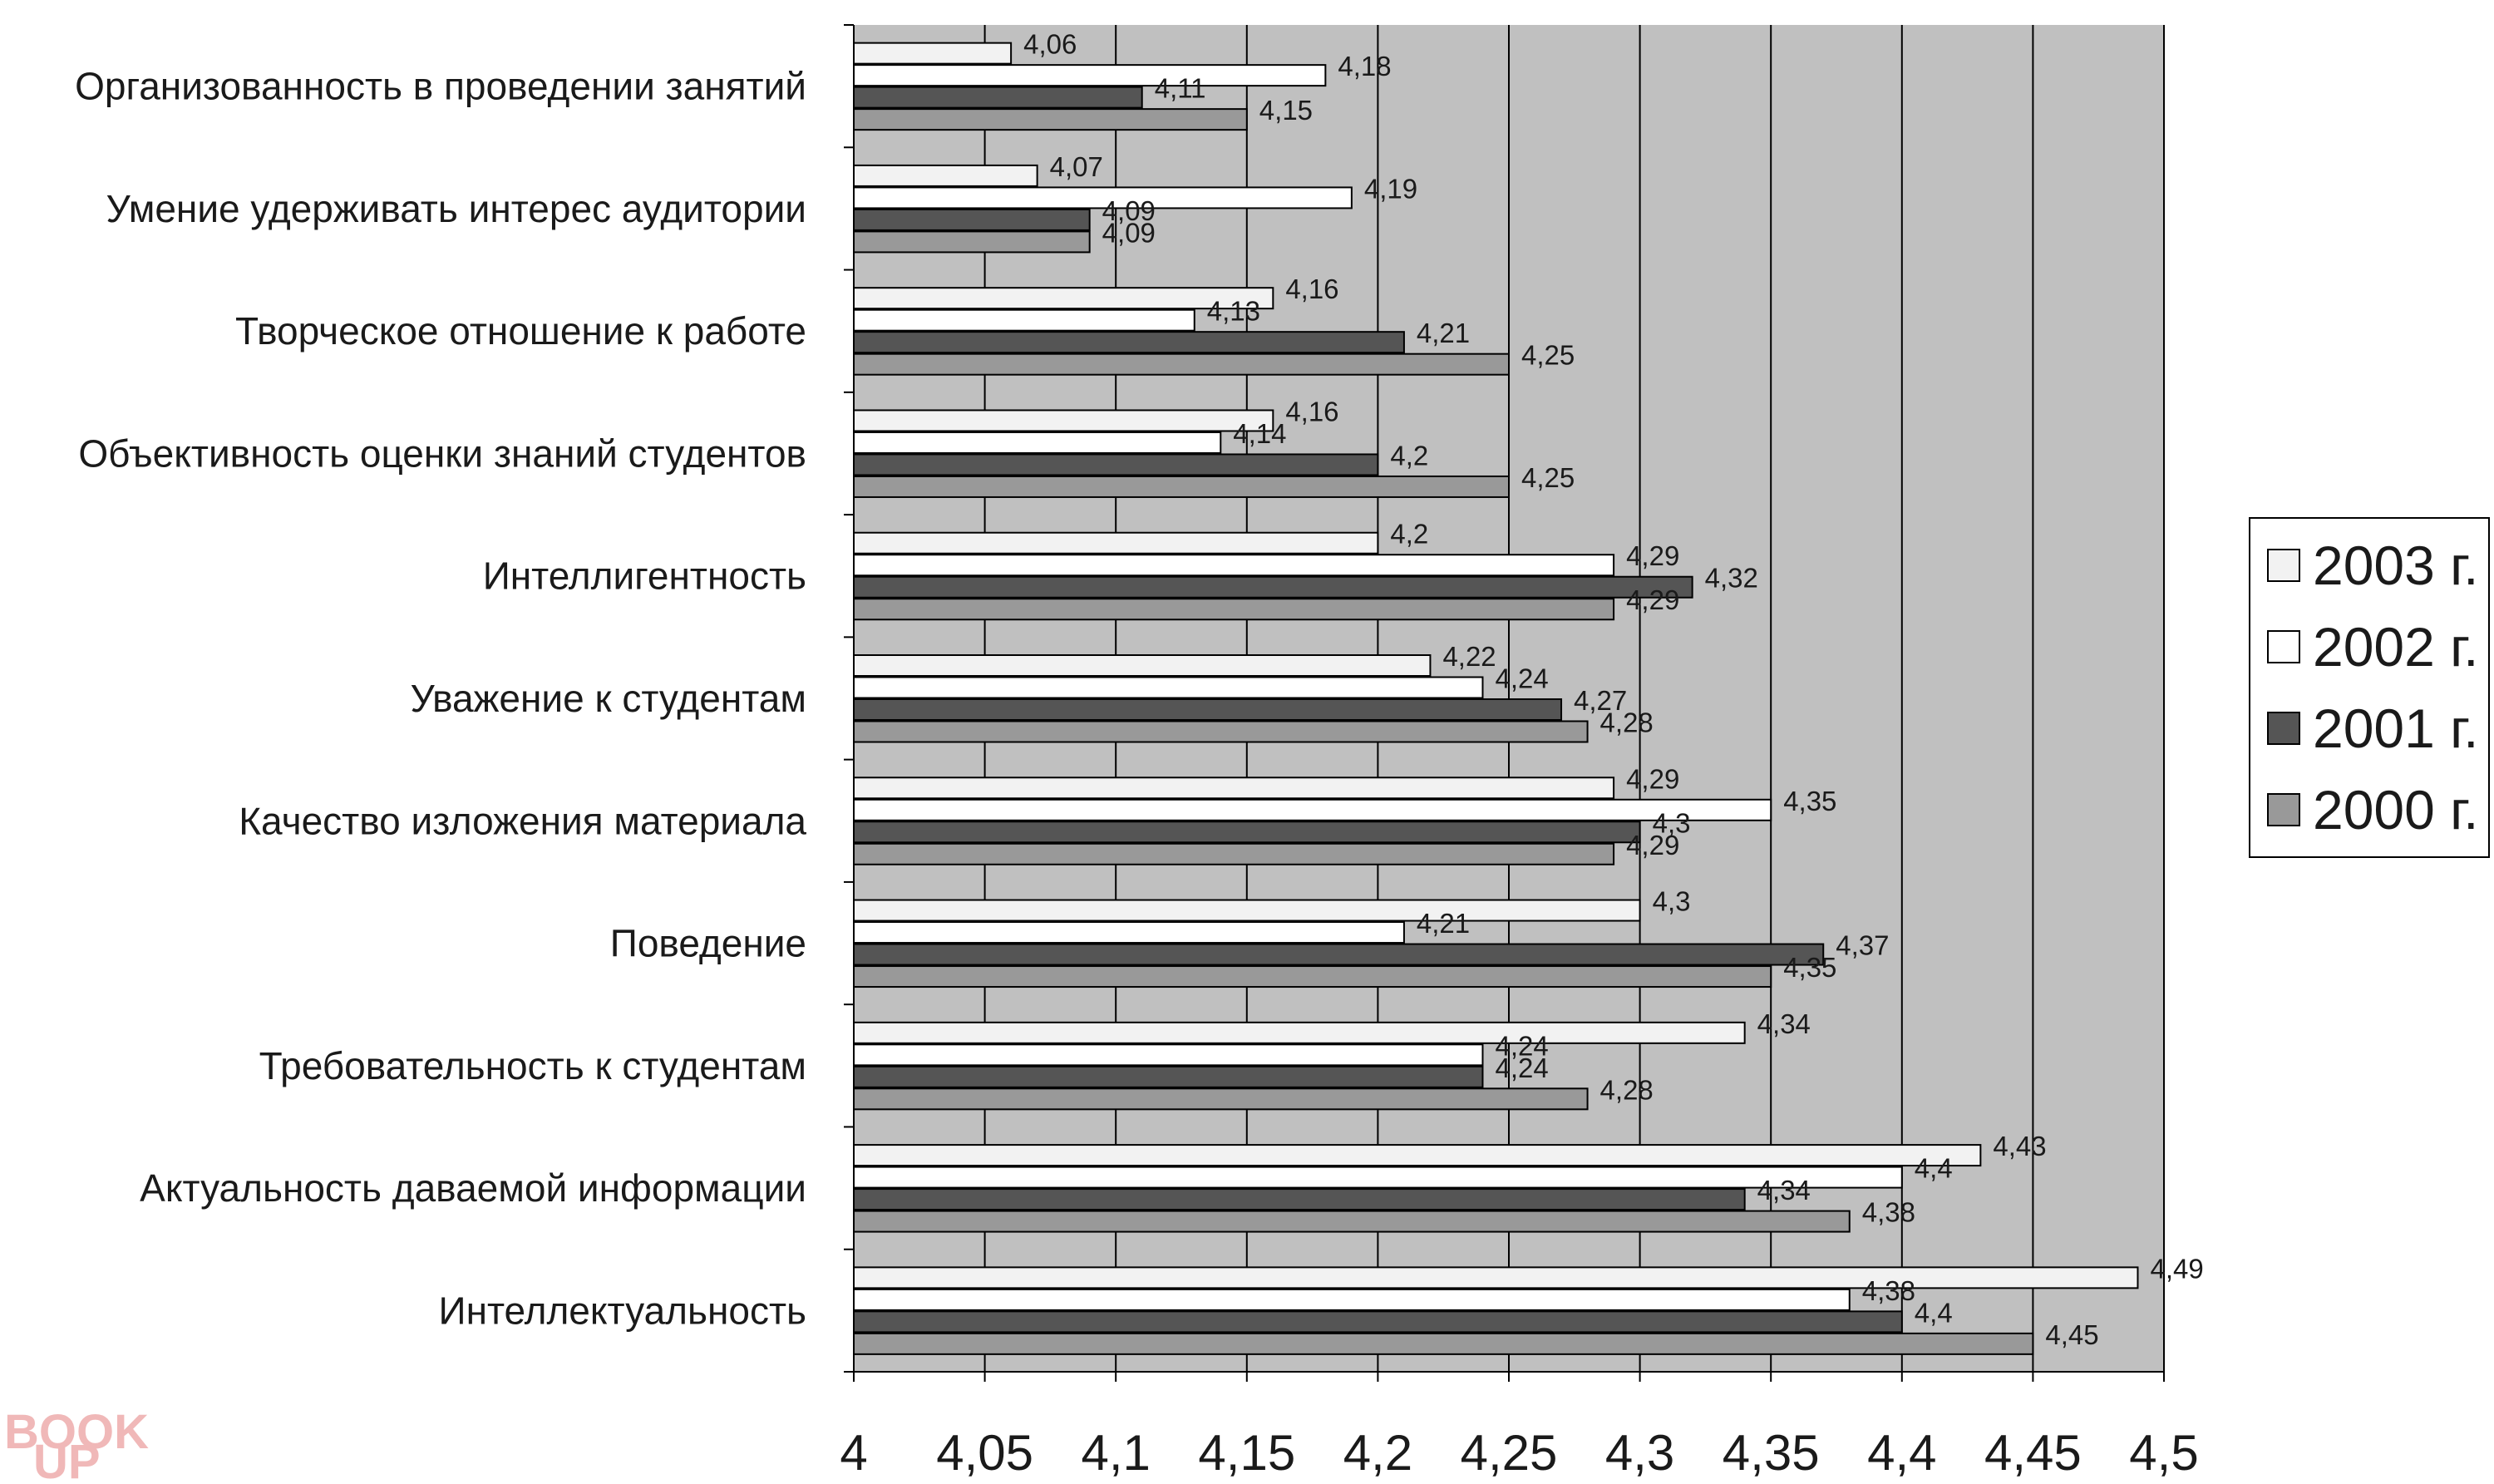 This screenshot has height=1484, width=2494. I want to click on data-label: 4,37, so click(1863, 945).